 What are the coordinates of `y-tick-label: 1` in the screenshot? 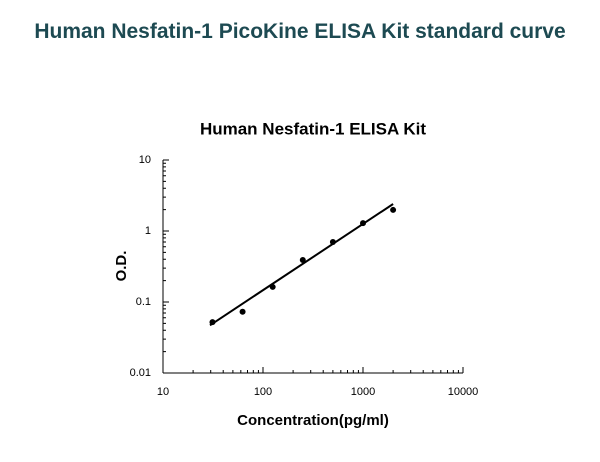 It's located at (148, 231).